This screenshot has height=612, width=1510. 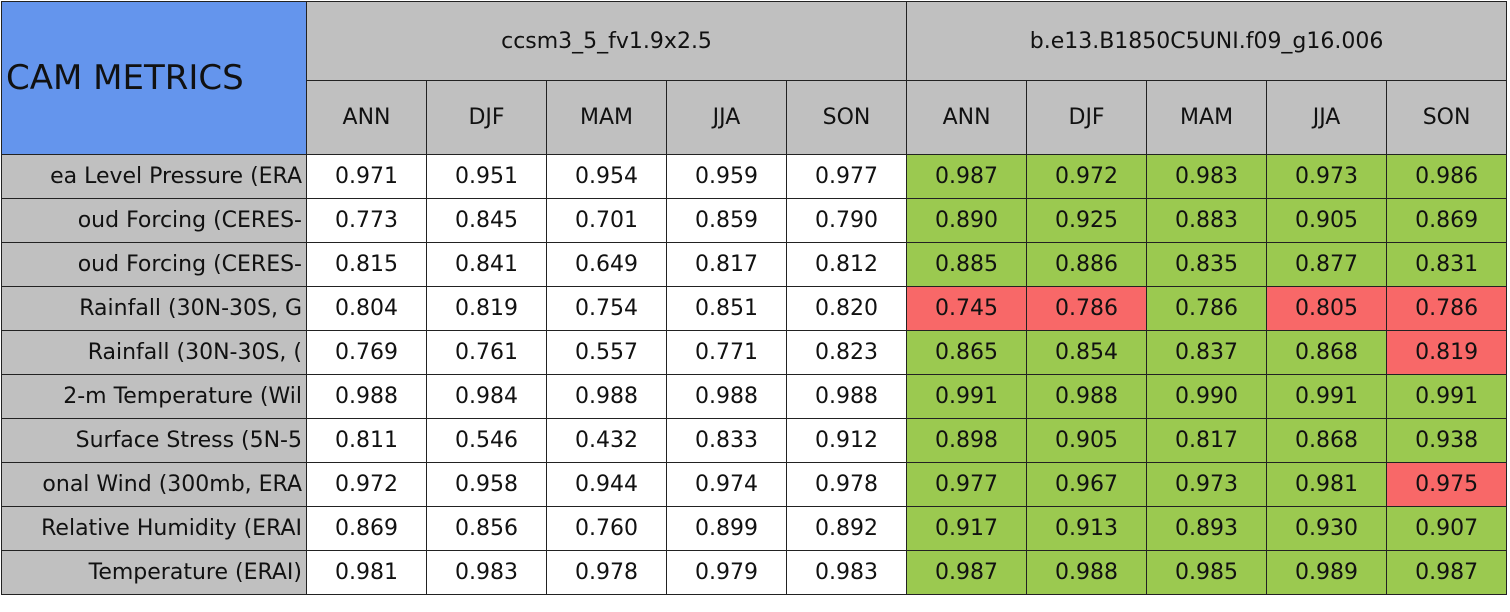 What do you see at coordinates (1207, 352) in the screenshot?
I see `metric-value: 0.837` at bounding box center [1207, 352].